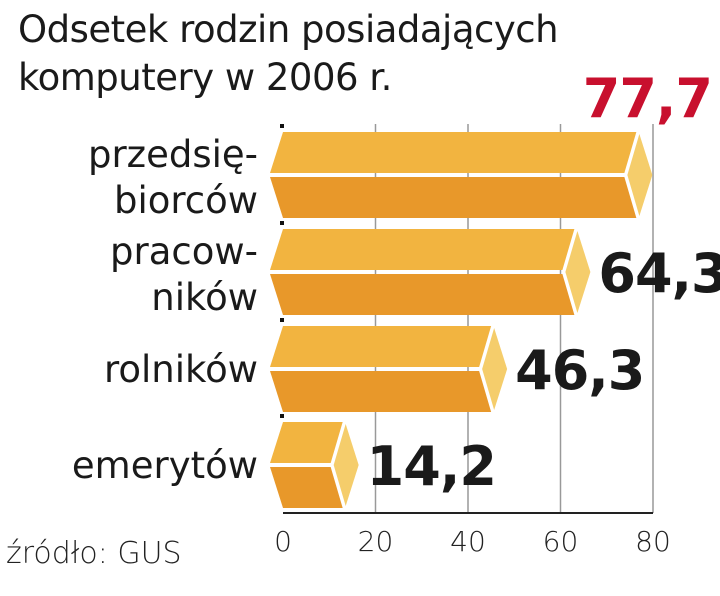 The height and width of the screenshot is (596, 720). What do you see at coordinates (205, 77) in the screenshot?
I see `title-line-2: komputery w 2006 r.` at bounding box center [205, 77].